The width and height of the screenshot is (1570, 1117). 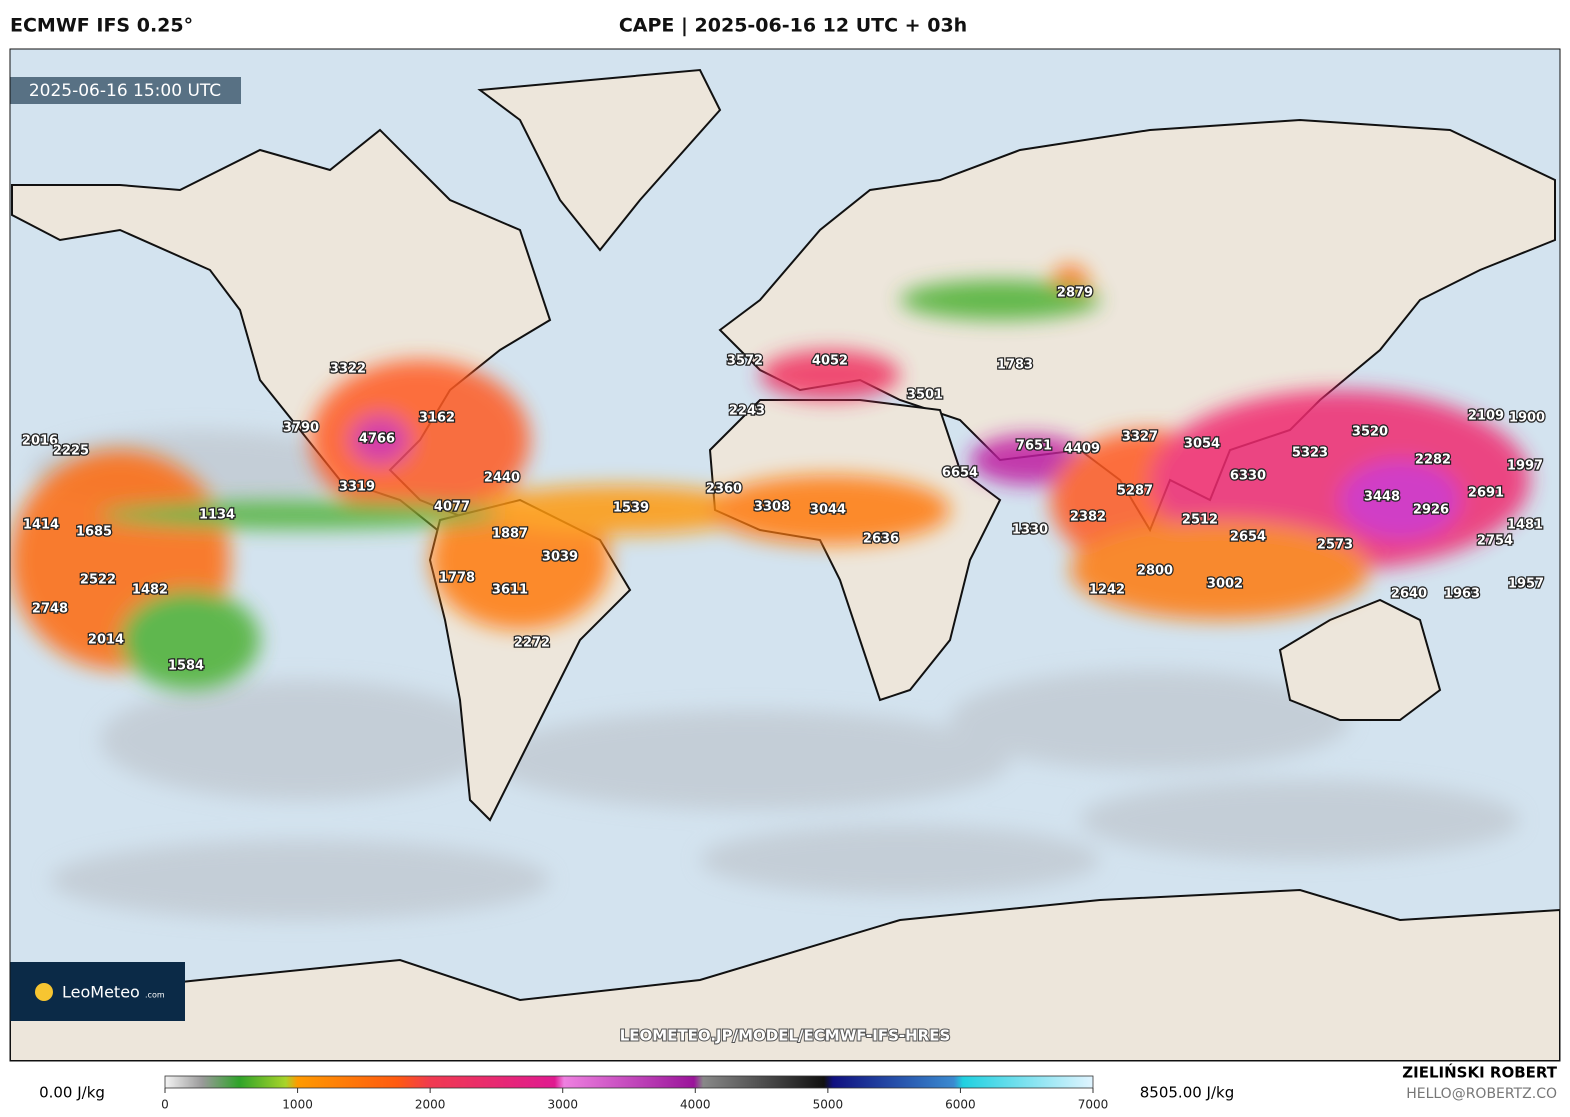 I want to click on cape-value: 1783, so click(x=1015, y=365).